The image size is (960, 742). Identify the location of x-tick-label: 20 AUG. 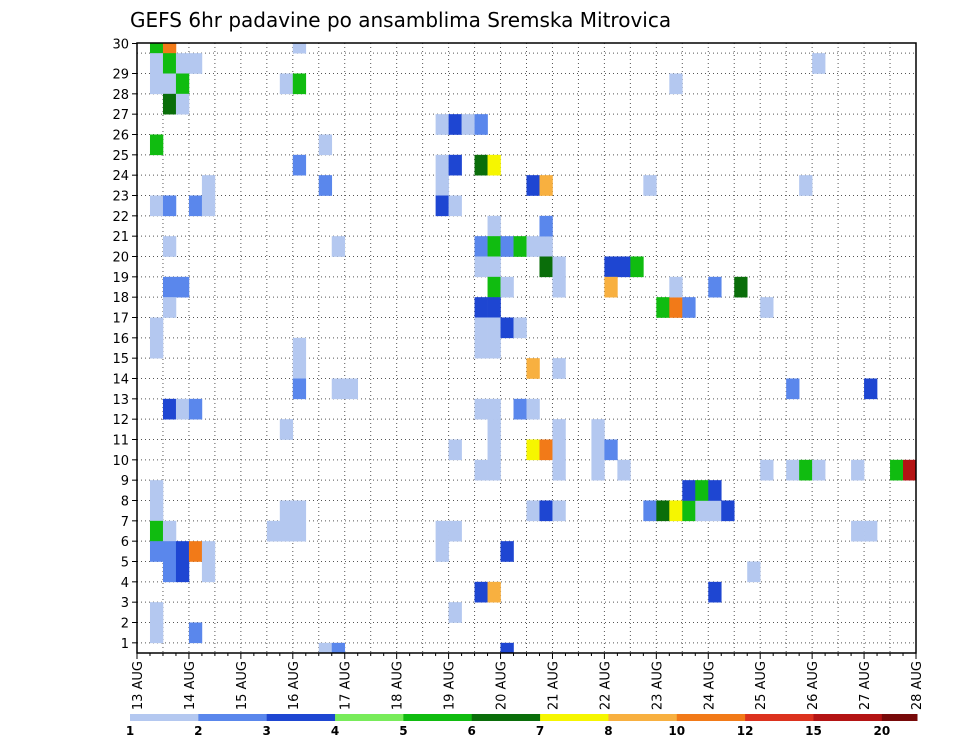
(502, 685).